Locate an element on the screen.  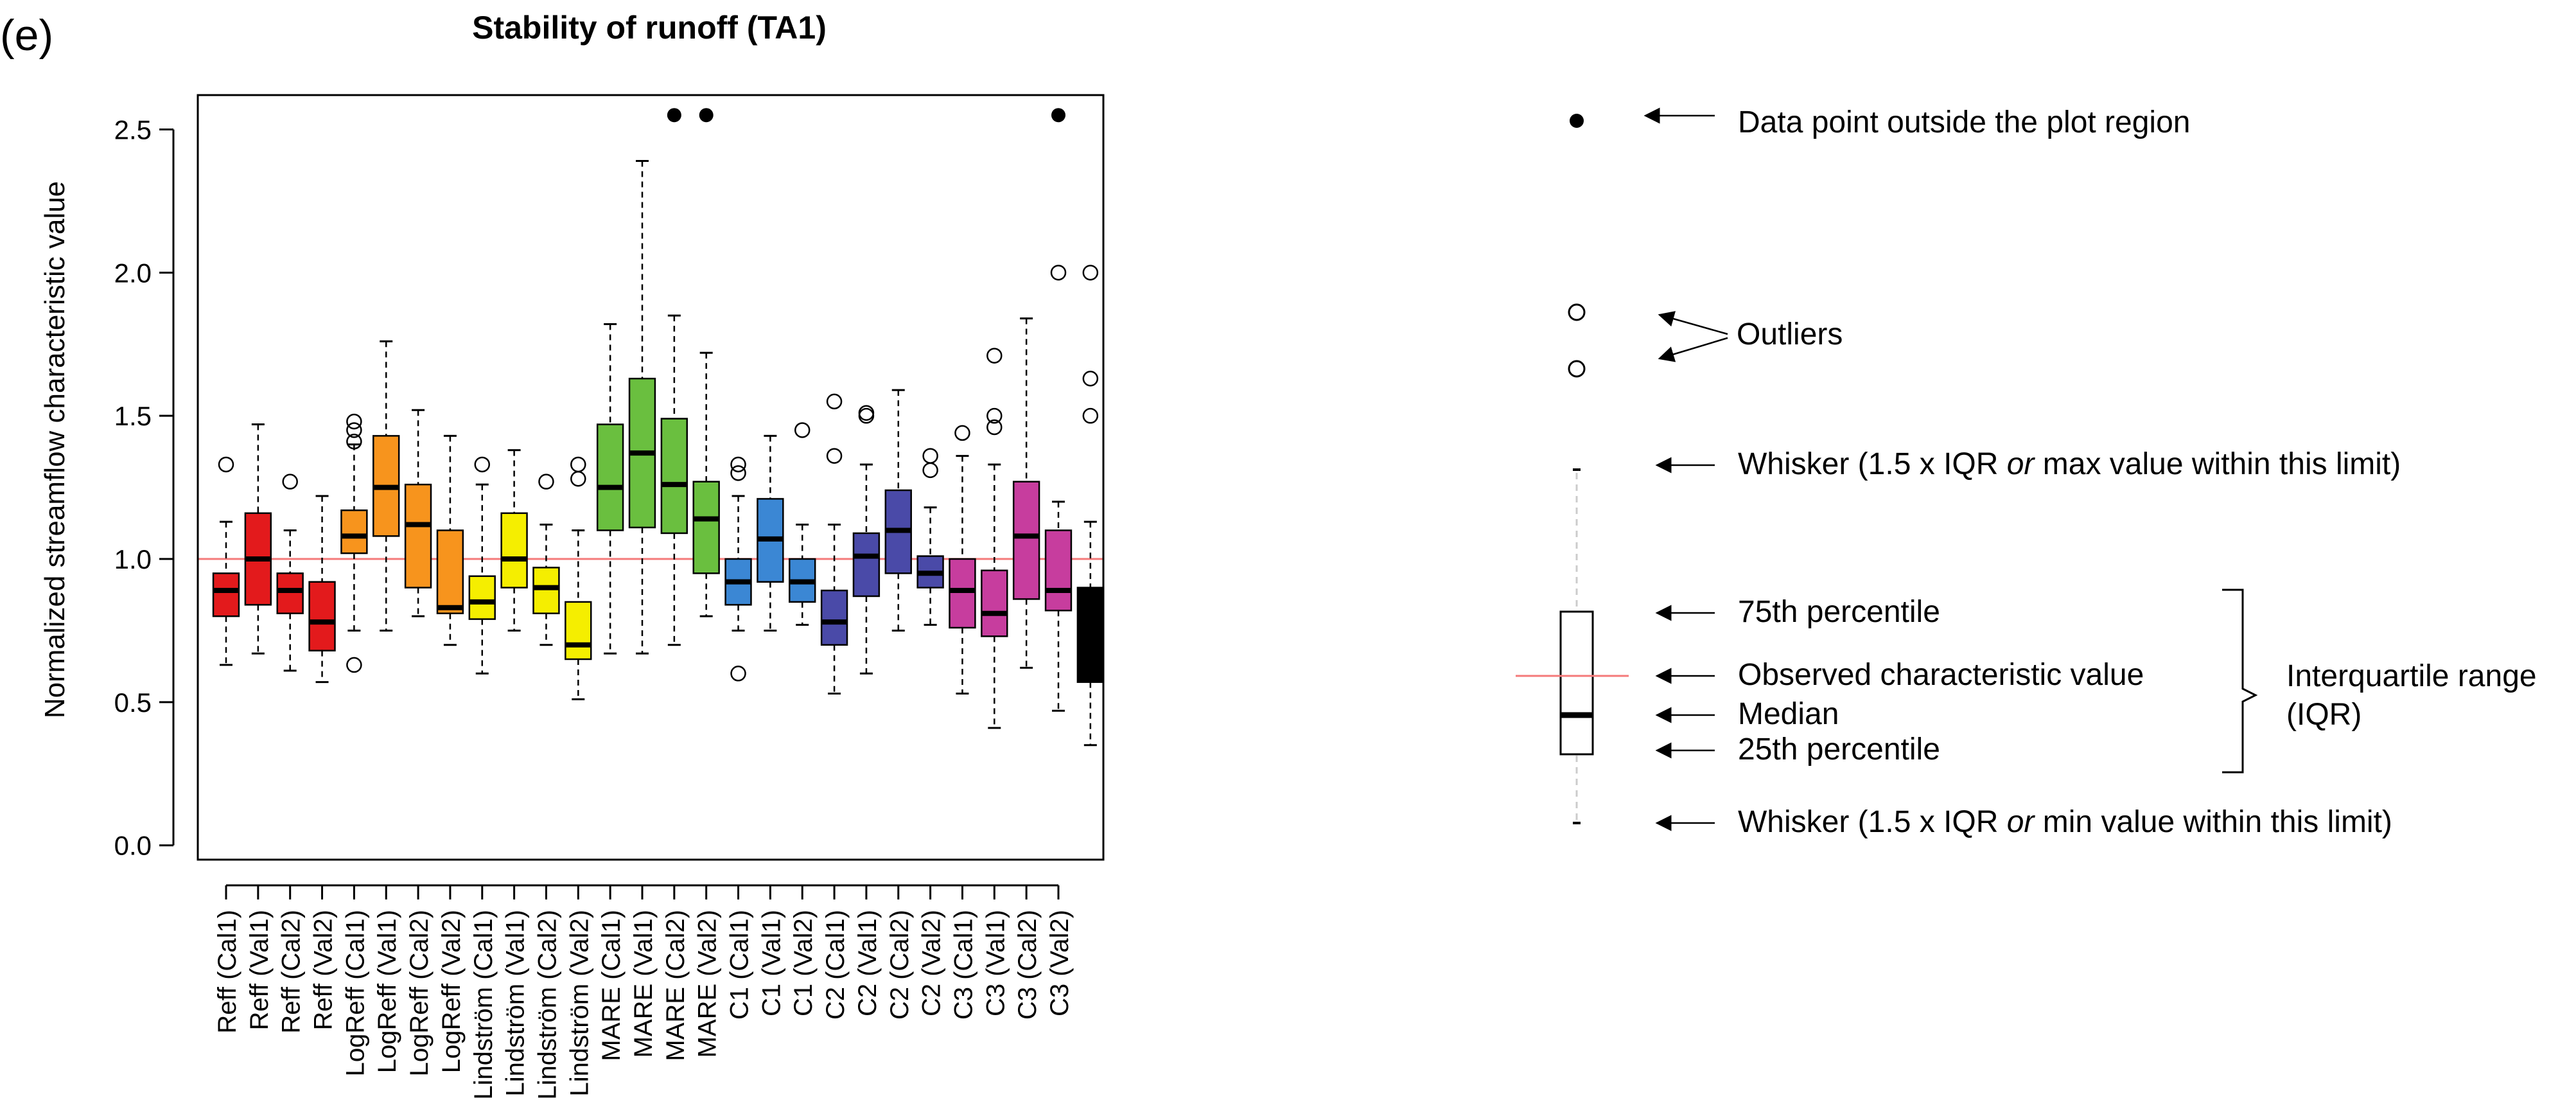
x-tick-label: C1 (Cal1) is located at coordinates (740, 965).